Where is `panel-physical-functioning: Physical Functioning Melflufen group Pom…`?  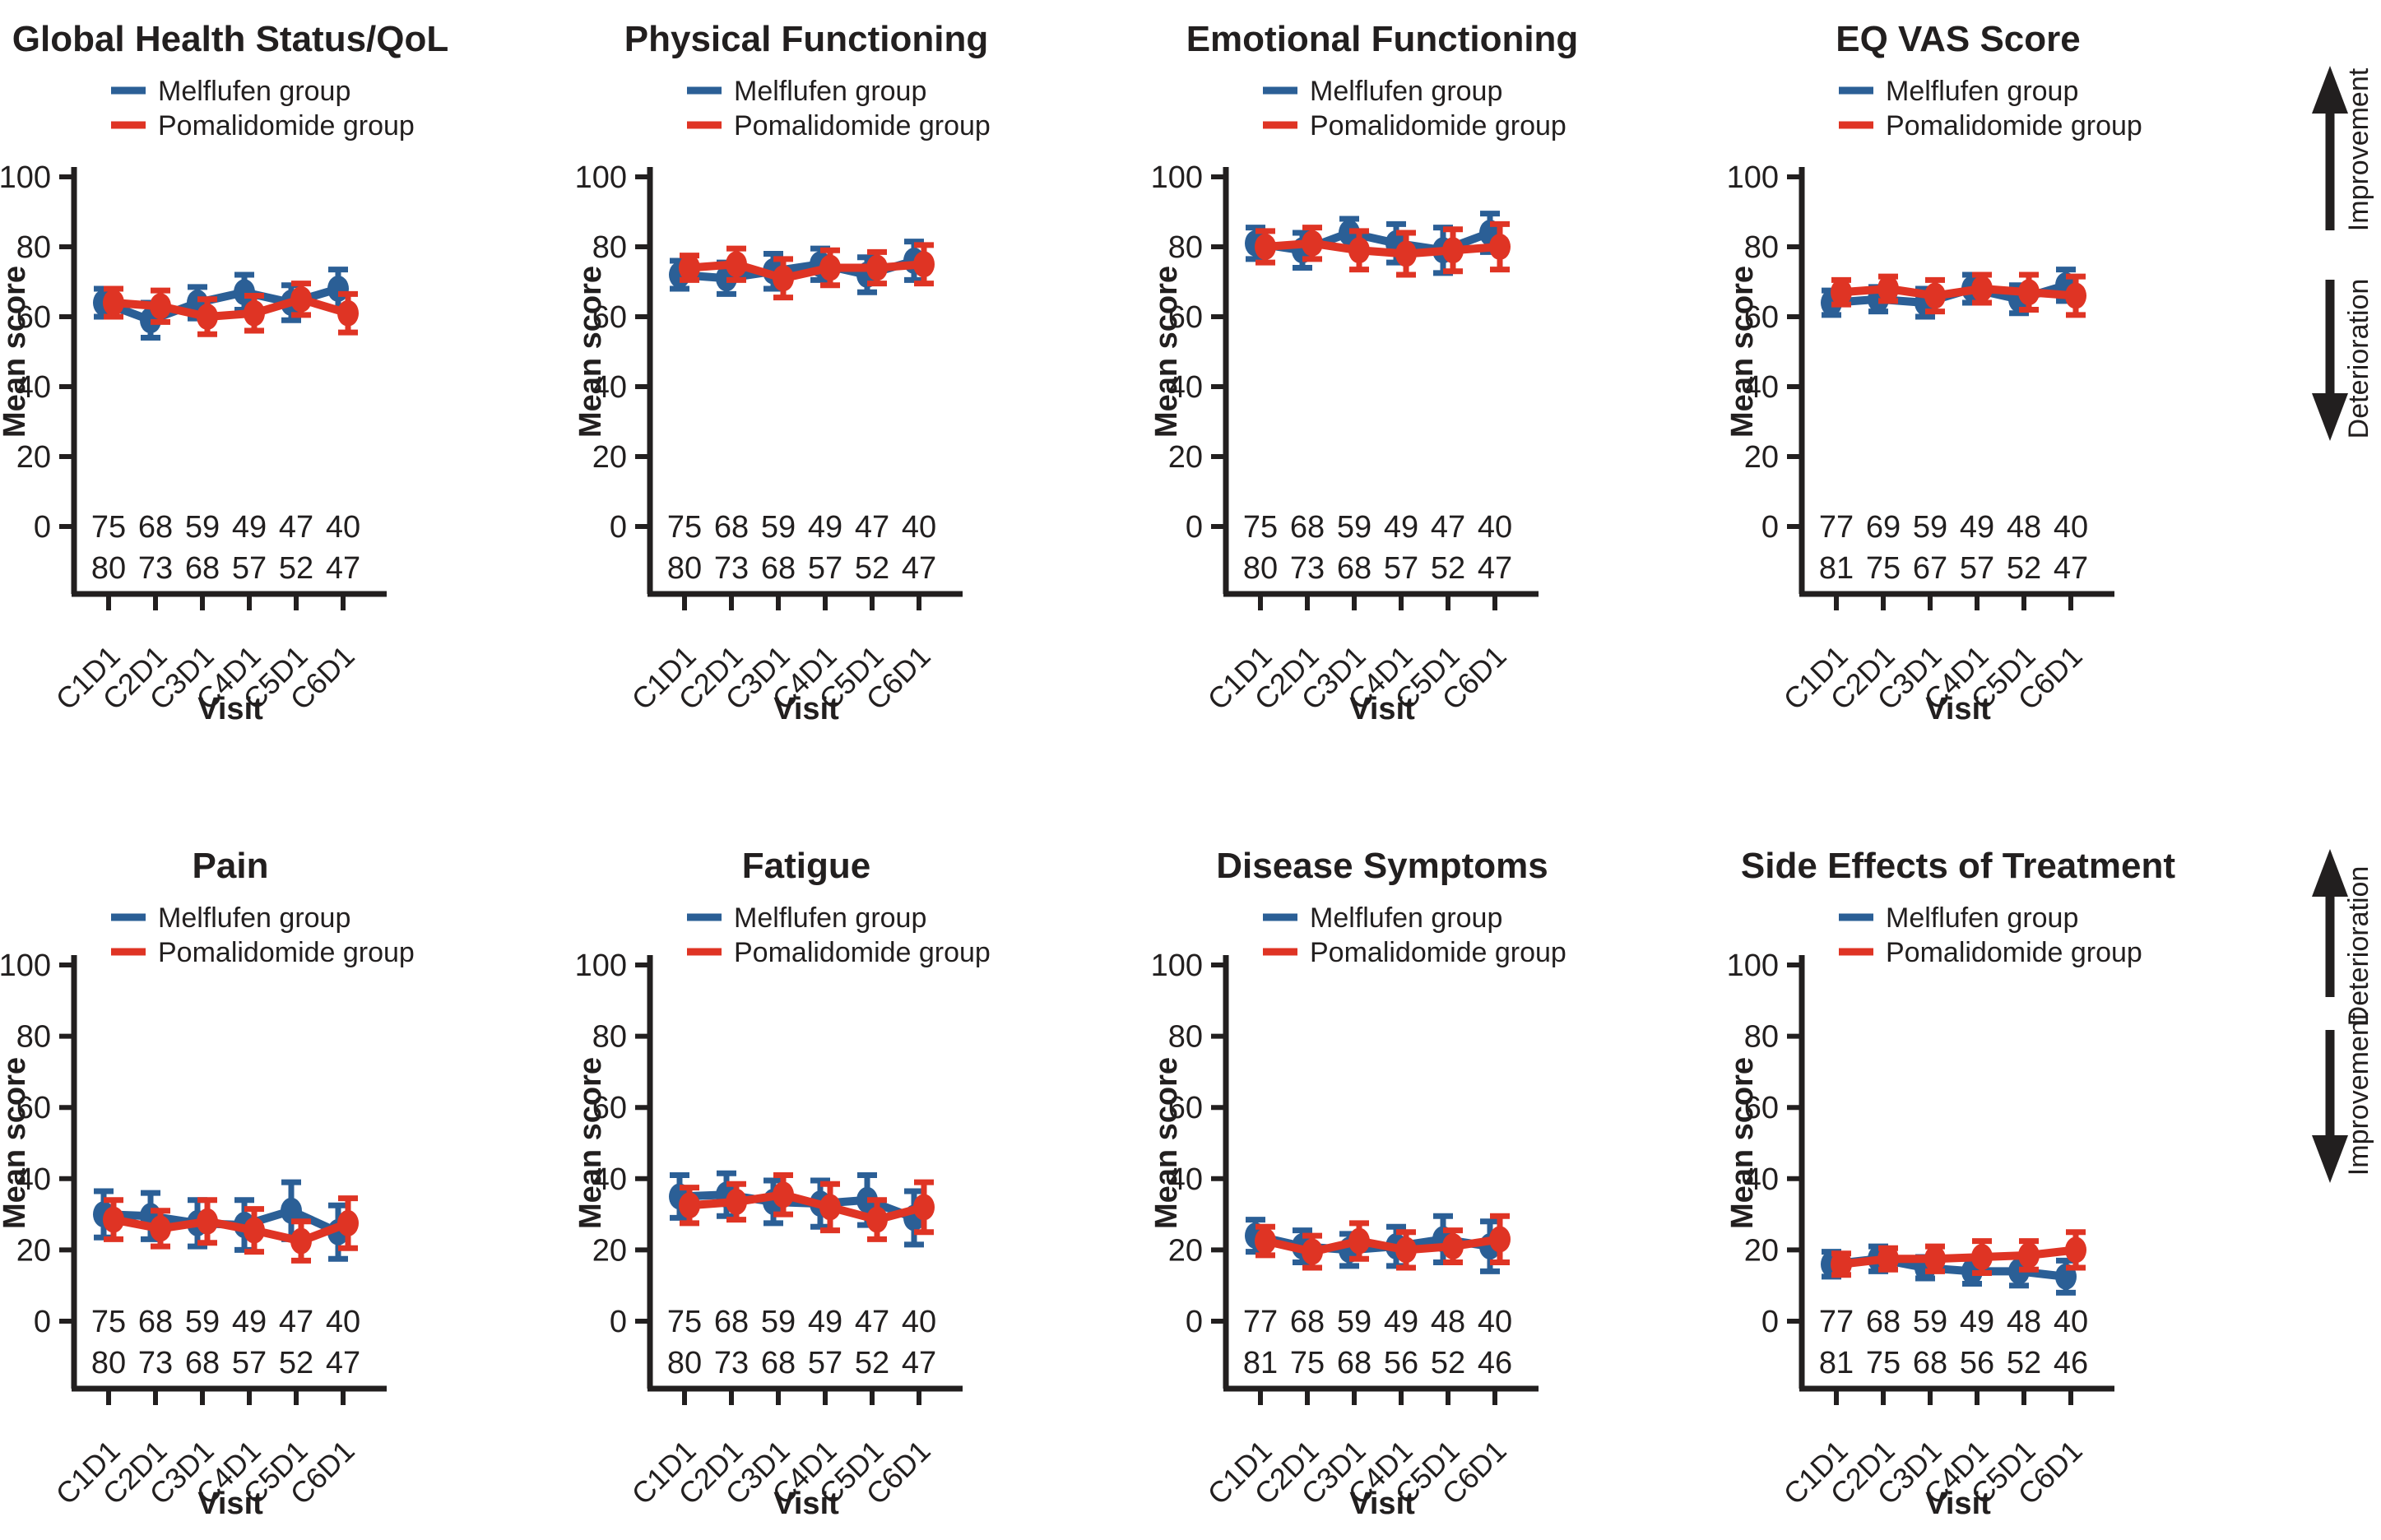
panel-physical-functioning: Physical Functioning Melflufen group Pom… is located at coordinates (863, 385).